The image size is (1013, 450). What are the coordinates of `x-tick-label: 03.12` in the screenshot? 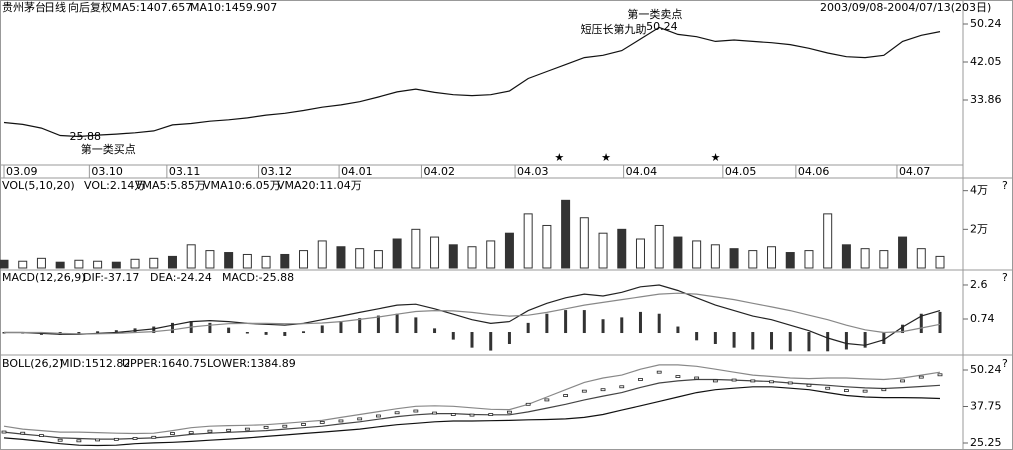 It's located at (277, 171).